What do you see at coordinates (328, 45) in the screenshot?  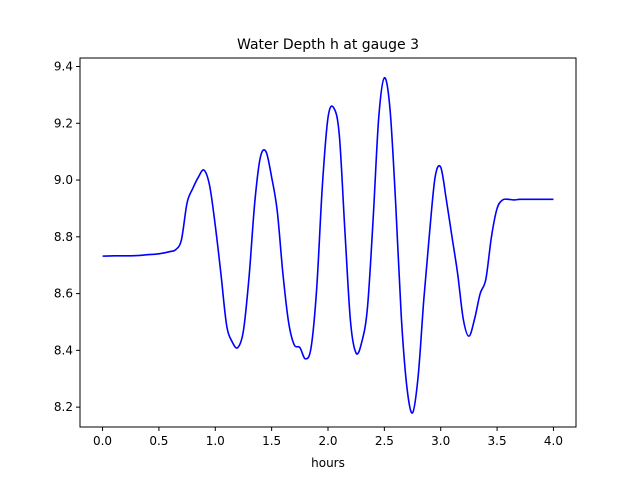 I see `chart-title: Water Depth h at gauge 3` at bounding box center [328, 45].